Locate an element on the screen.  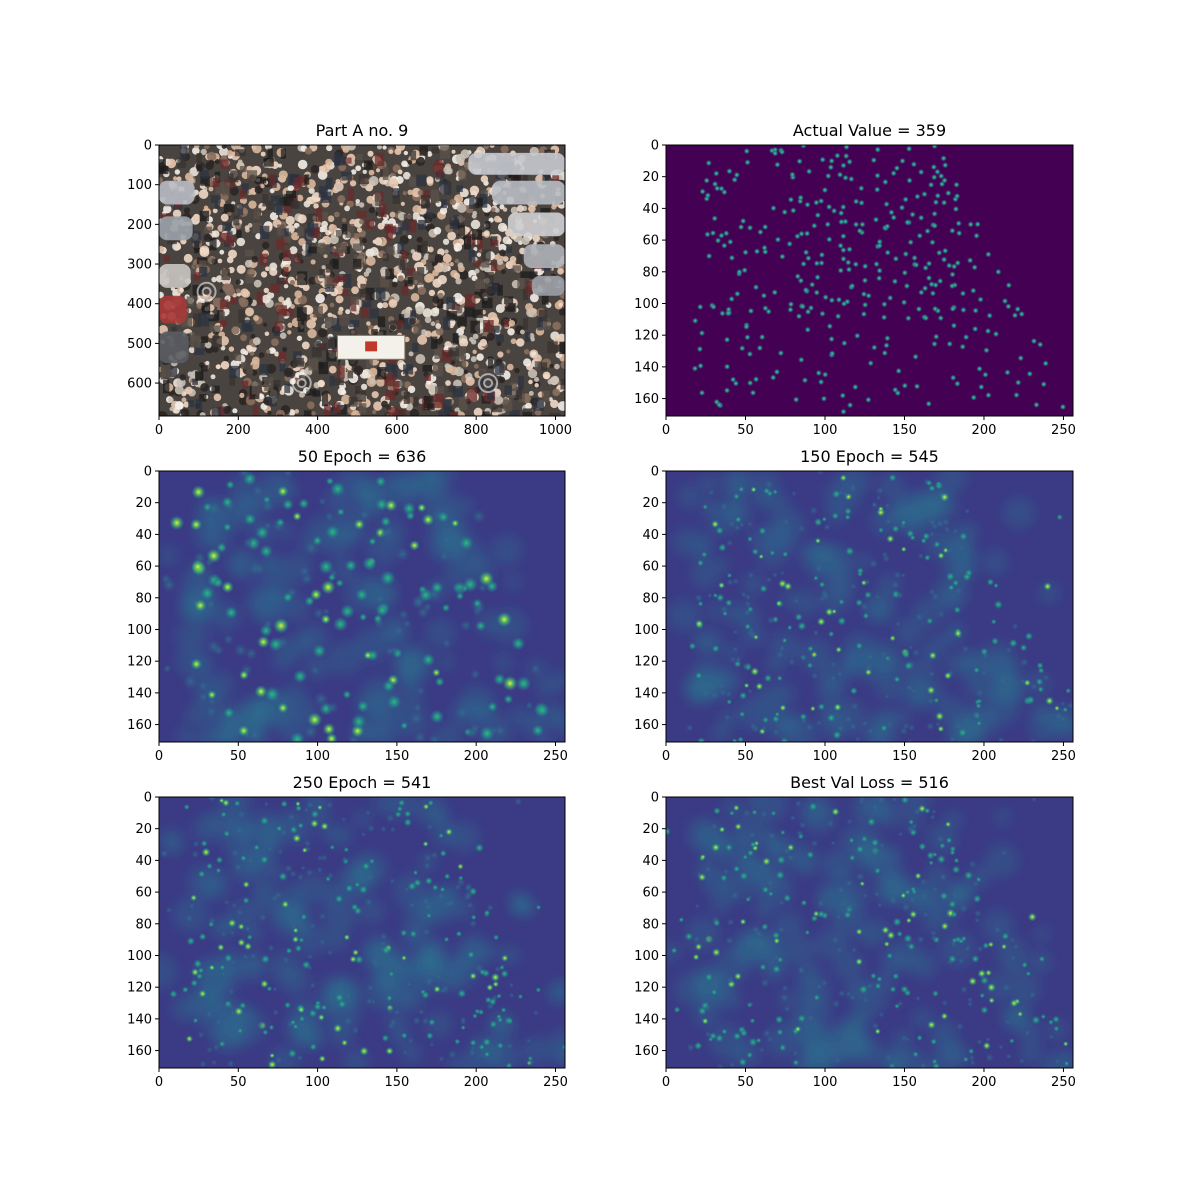
x-tick-label: 150 is located at coordinates (396, 1082).